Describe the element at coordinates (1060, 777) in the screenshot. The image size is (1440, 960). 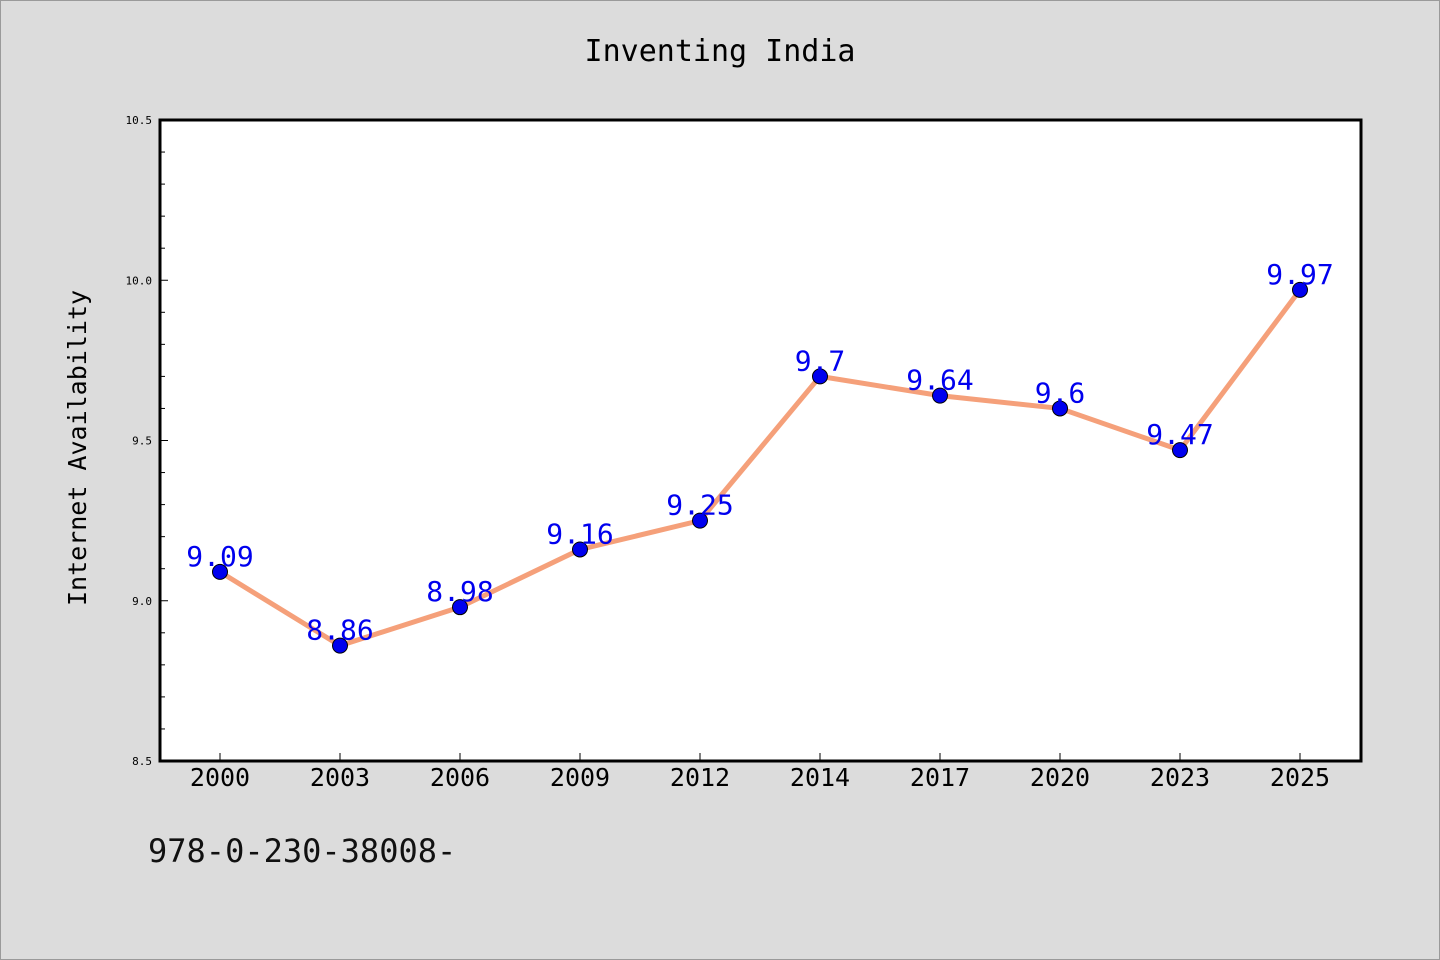
I see `x-tick-label: 2020` at that location.